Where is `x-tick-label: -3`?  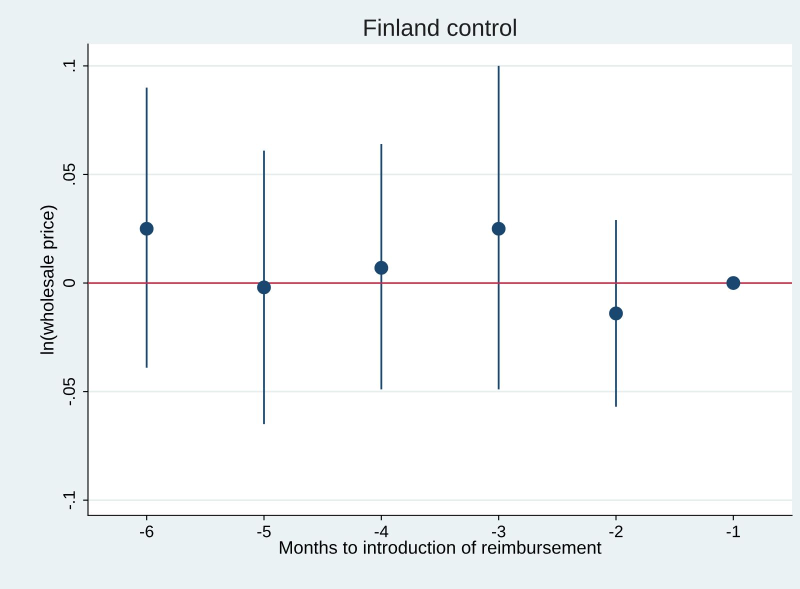 x-tick-label: -3 is located at coordinates (499, 532).